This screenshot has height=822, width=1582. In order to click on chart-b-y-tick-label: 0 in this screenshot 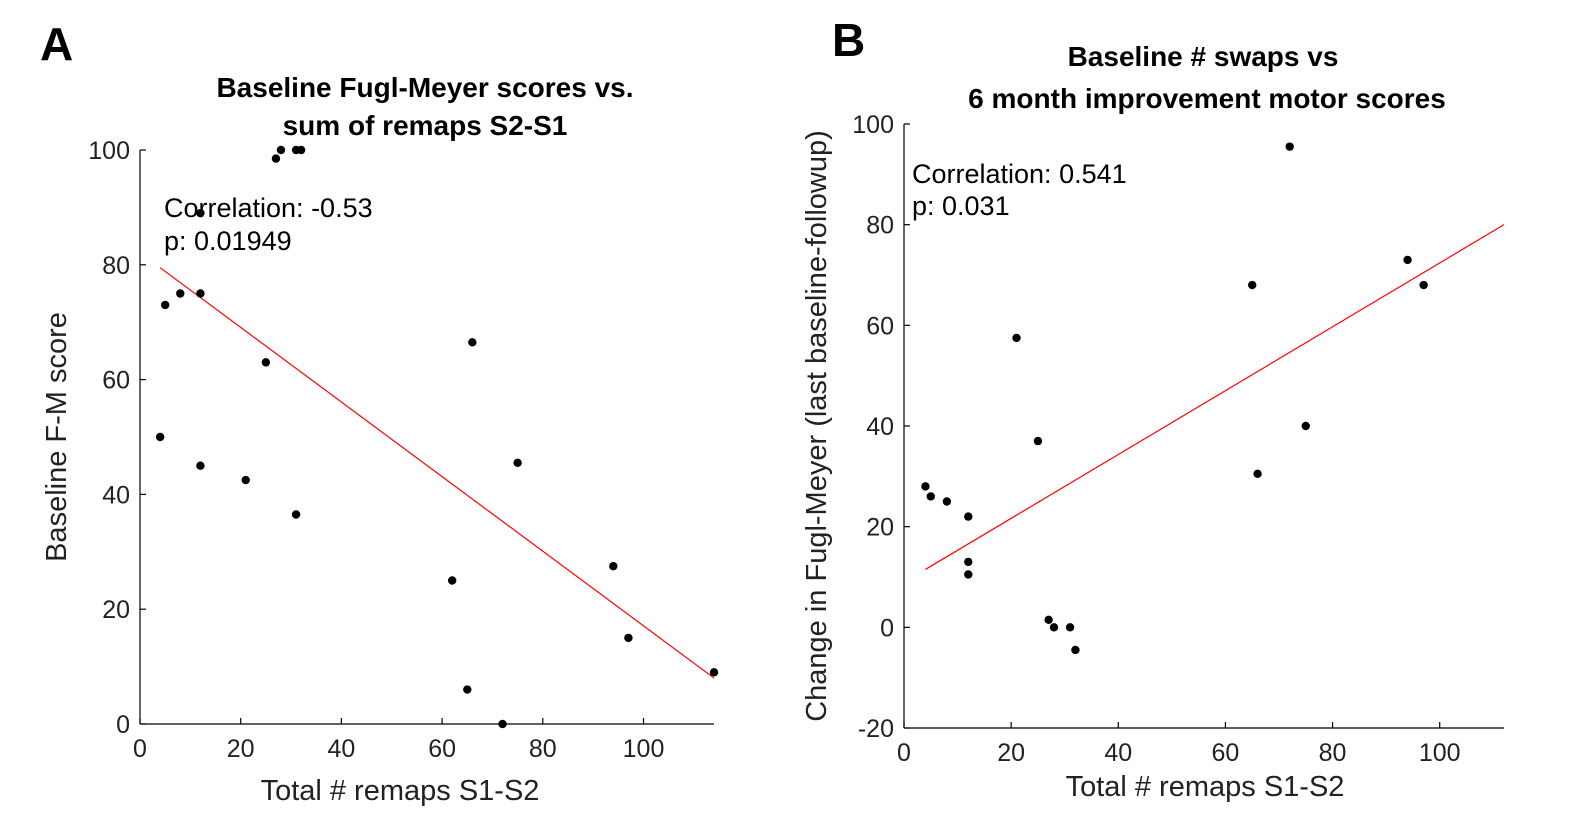, I will do `click(887, 628)`.